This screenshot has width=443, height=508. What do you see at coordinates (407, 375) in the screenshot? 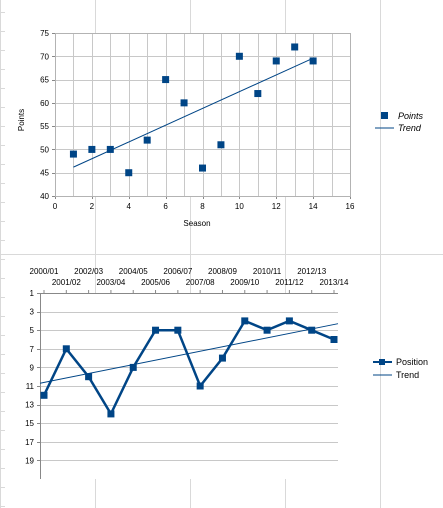
I see `legend-label-trend-2: Trend` at bounding box center [407, 375].